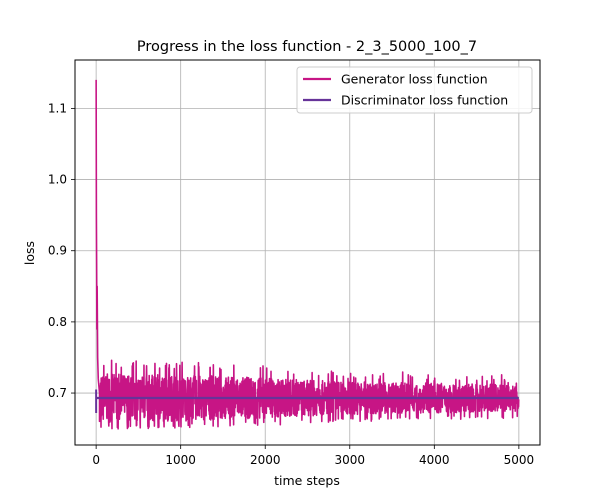 The width and height of the screenshot is (600, 504). What do you see at coordinates (57, 180) in the screenshot?
I see `y-tick-label: 1.0` at bounding box center [57, 180].